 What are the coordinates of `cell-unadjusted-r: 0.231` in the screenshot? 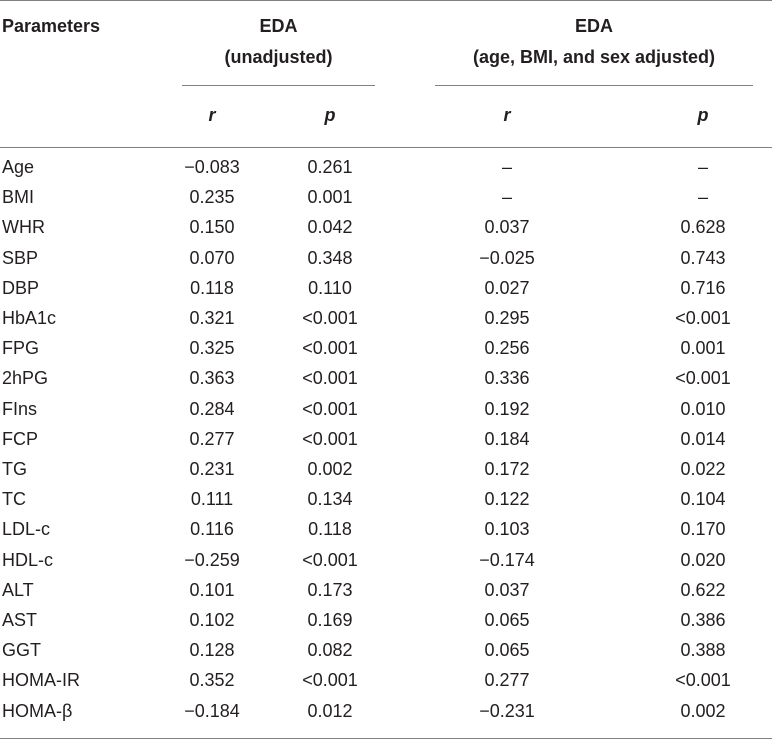 It's located at (212, 469).